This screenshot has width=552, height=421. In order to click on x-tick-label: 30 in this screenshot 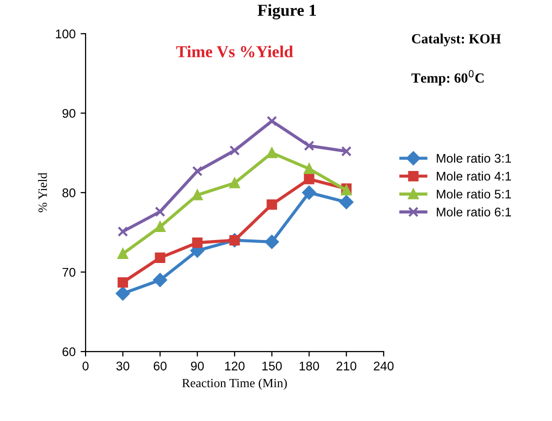, I will do `click(123, 366)`.